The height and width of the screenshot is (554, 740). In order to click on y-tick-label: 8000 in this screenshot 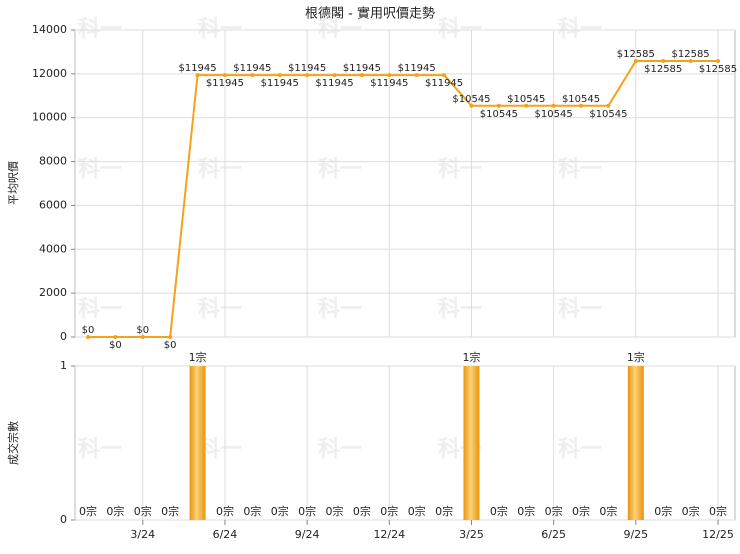, I will do `click(53, 161)`.